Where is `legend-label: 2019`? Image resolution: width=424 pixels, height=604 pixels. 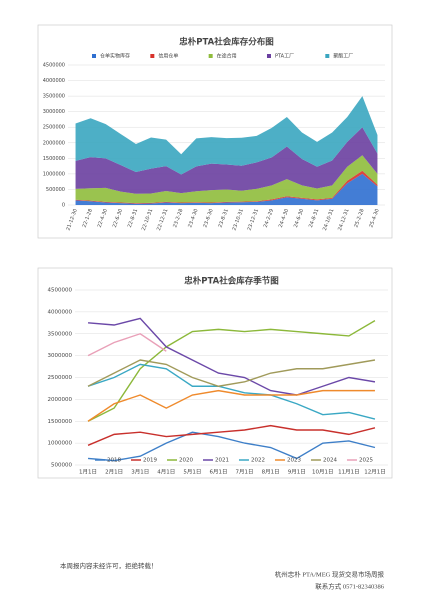
legend-label: 2019 is located at coordinates (150, 461).